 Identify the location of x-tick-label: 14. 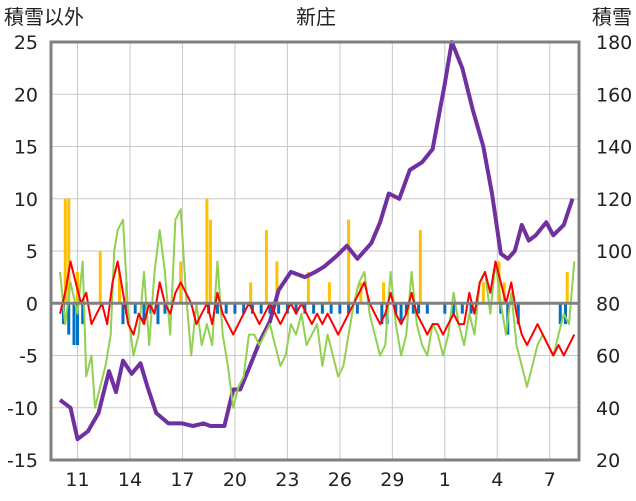
(130, 480).